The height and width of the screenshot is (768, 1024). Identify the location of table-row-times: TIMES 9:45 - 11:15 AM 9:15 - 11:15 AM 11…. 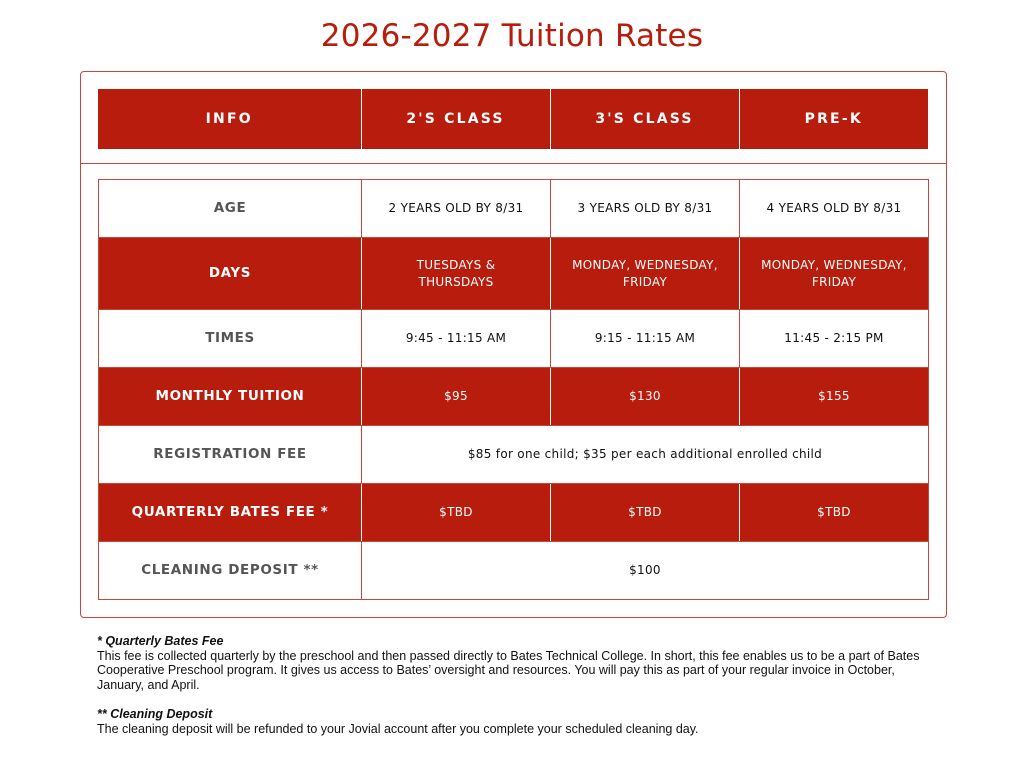
(513, 338).